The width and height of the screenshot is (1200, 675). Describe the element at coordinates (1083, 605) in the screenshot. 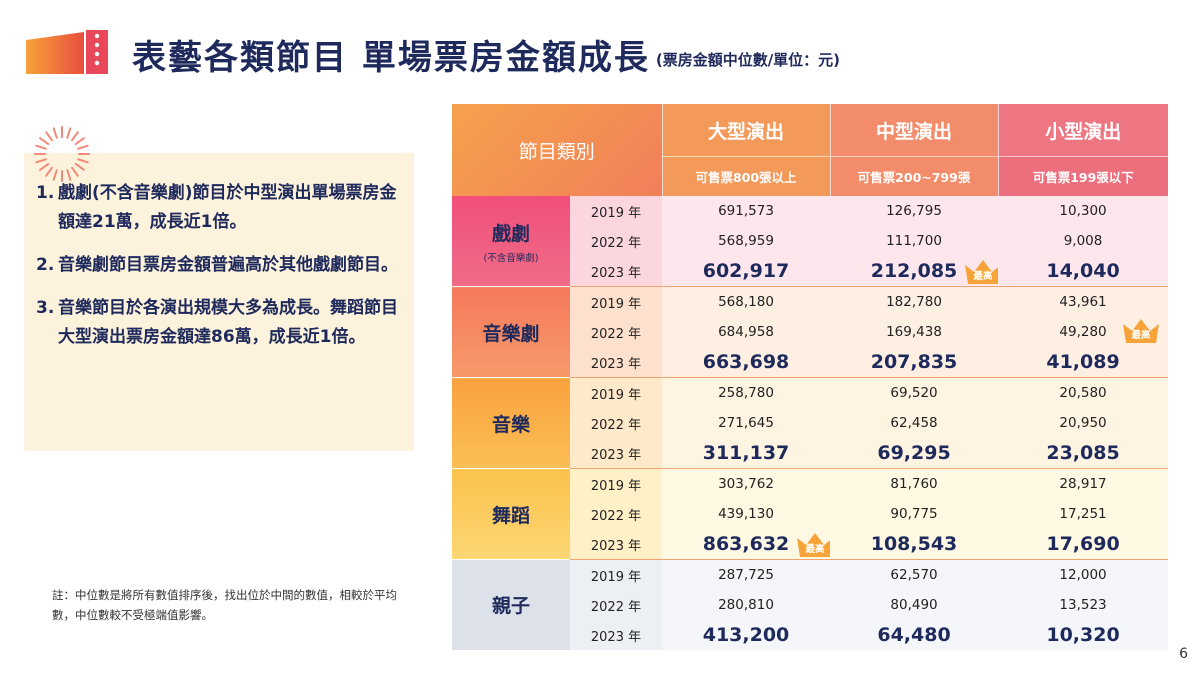

I see `value-cell: 13,523` at that location.